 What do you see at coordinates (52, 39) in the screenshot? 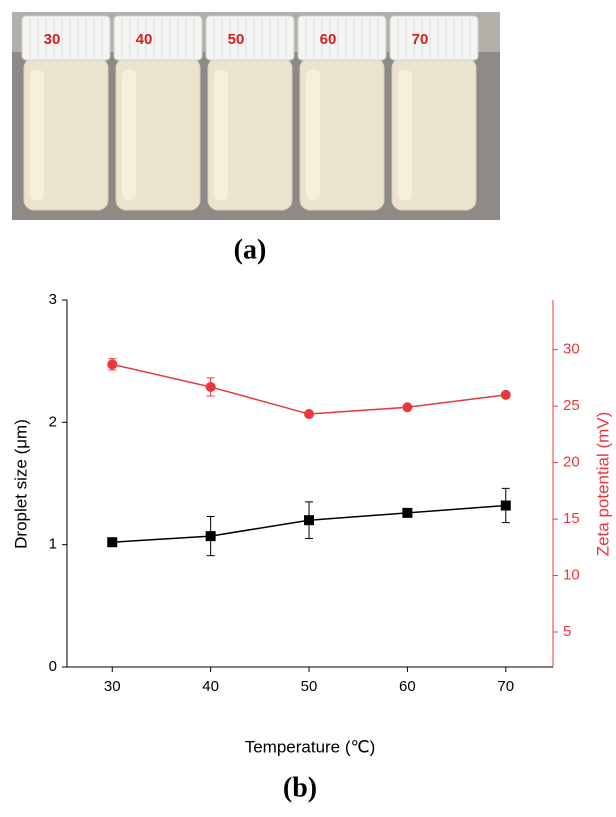
I see `cap-label: 30` at bounding box center [52, 39].